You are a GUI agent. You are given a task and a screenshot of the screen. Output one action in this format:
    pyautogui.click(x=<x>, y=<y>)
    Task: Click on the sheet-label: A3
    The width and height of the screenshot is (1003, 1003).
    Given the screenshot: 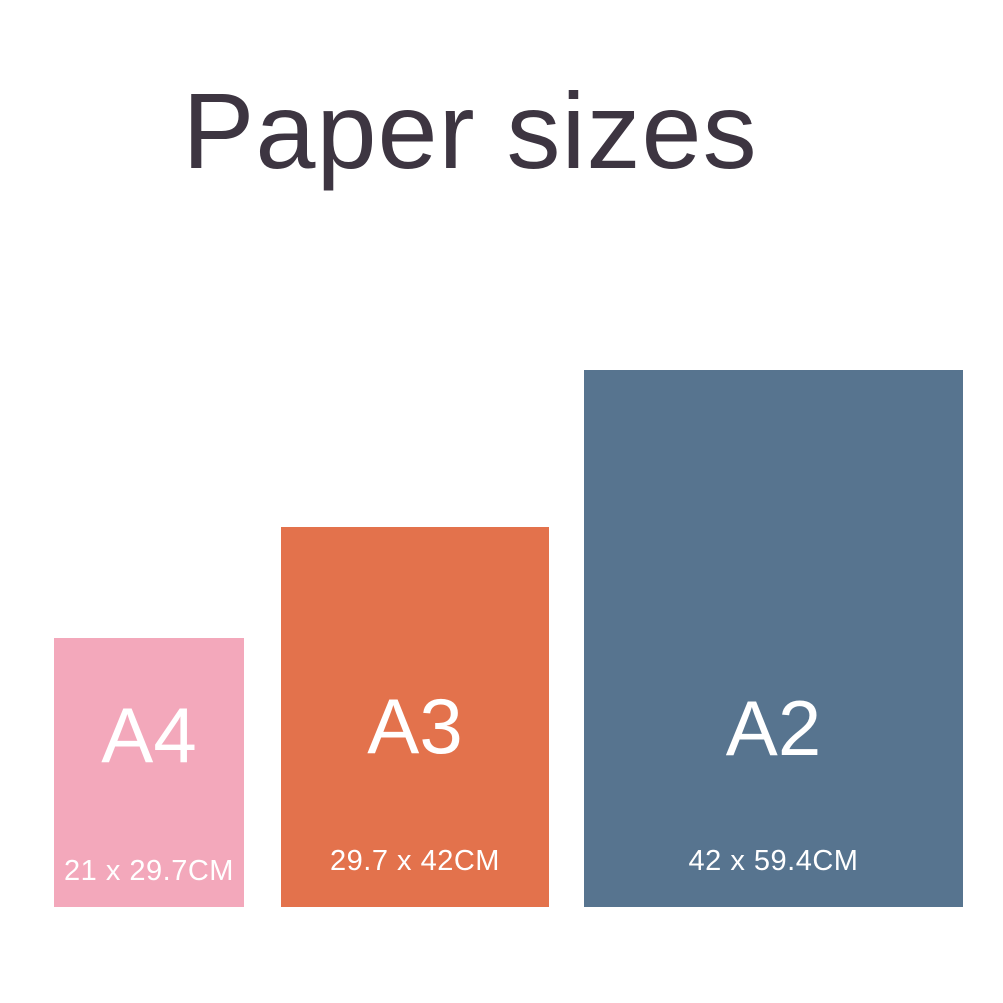 What is the action you would take?
    pyautogui.click(x=415, y=726)
    